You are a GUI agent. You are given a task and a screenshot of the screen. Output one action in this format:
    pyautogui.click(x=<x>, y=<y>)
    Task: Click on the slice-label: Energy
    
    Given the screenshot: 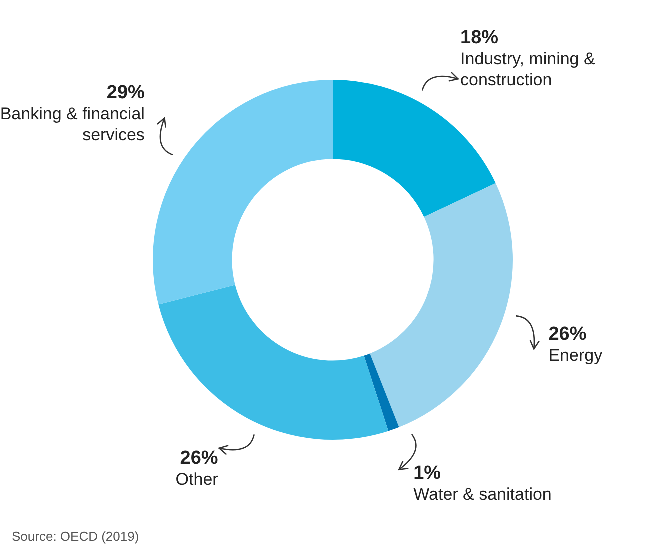 What is the action you would take?
    pyautogui.click(x=575, y=355)
    